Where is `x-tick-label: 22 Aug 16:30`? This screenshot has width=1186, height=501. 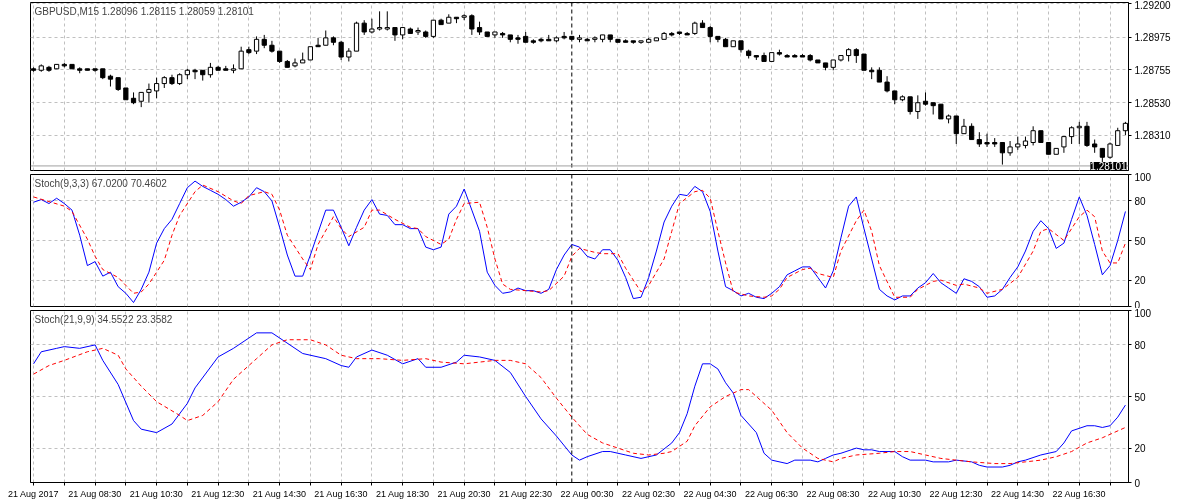 x-tick-label: 22 Aug 16:30 is located at coordinates (1079, 493).